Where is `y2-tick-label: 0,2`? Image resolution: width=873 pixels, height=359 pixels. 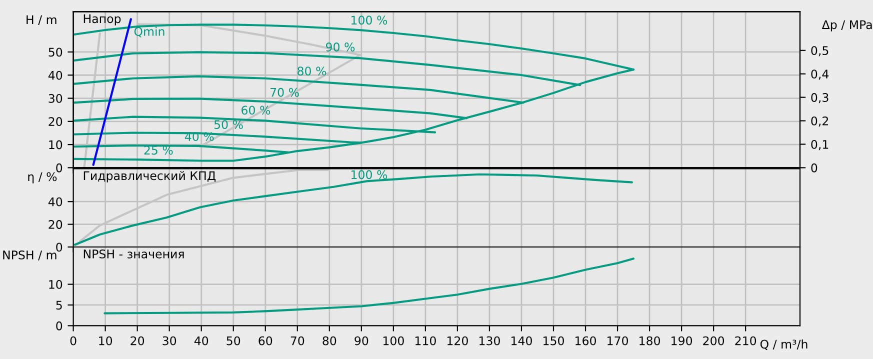 y2-tick-label: 0,2 is located at coordinates (819, 121).